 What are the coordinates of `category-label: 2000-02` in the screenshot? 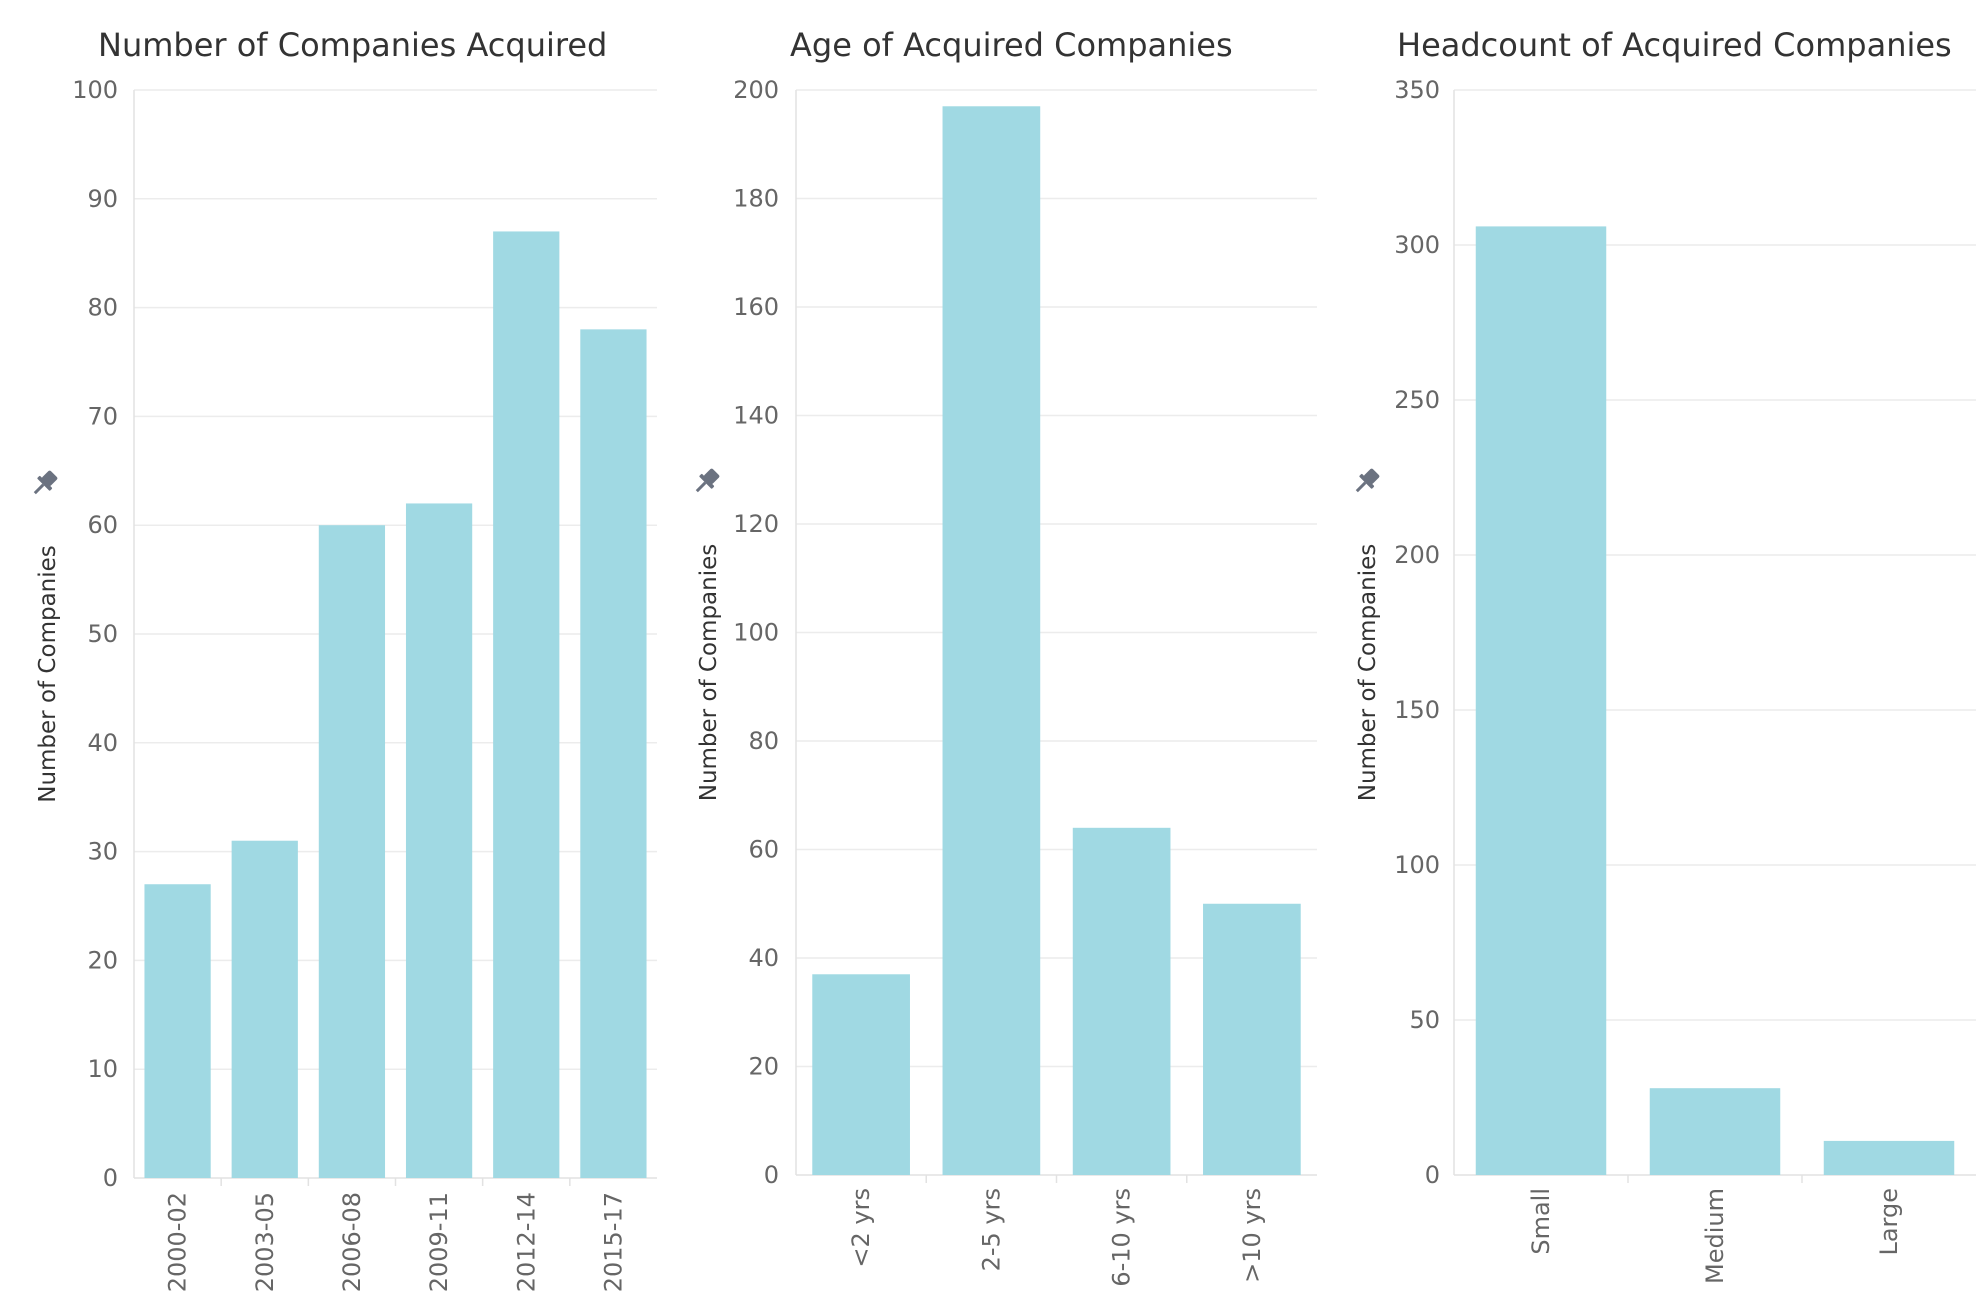 It's located at (178, 1242).